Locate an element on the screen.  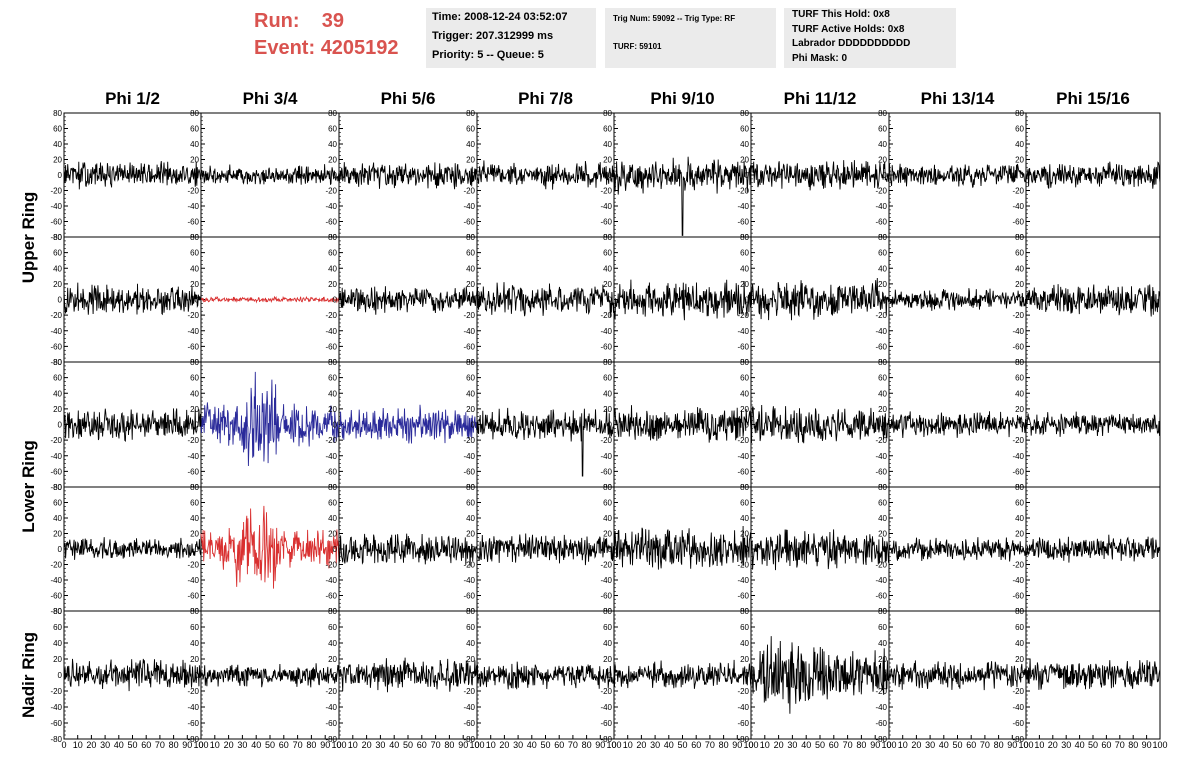
turf-active-holds-text: TURF Active Holds: 0x8 is located at coordinates (848, 29).